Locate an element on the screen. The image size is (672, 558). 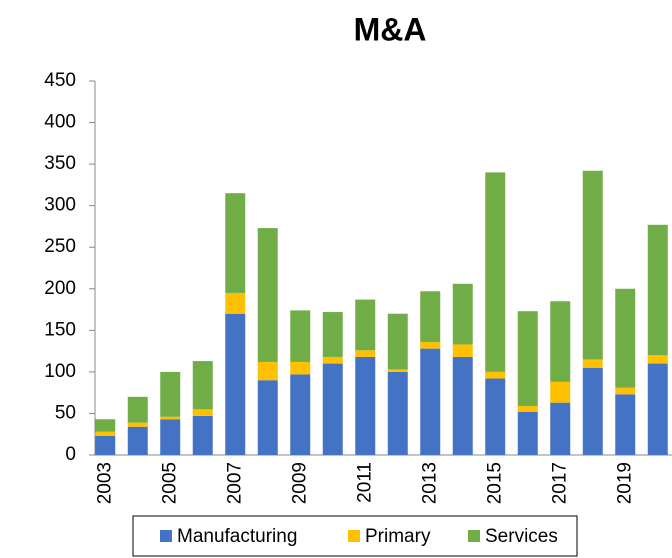
x-tick-label: 2011 is located at coordinates (364, 482).